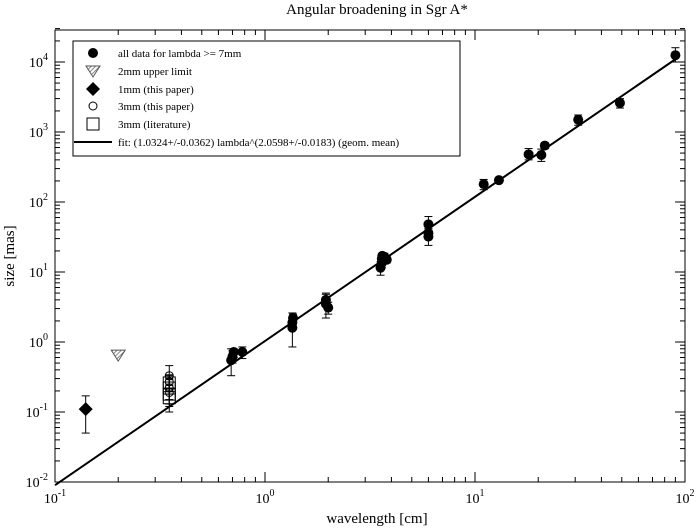  I want to click on x-tick-label: 10², so click(685, 497).